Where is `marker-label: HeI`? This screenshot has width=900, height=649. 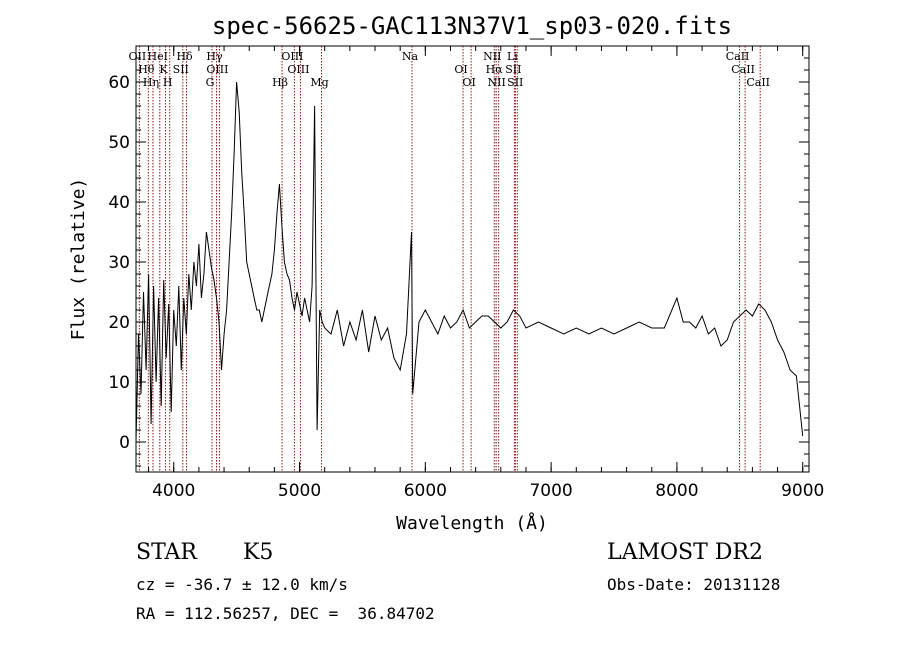
marker-label: HeI is located at coordinates (158, 56).